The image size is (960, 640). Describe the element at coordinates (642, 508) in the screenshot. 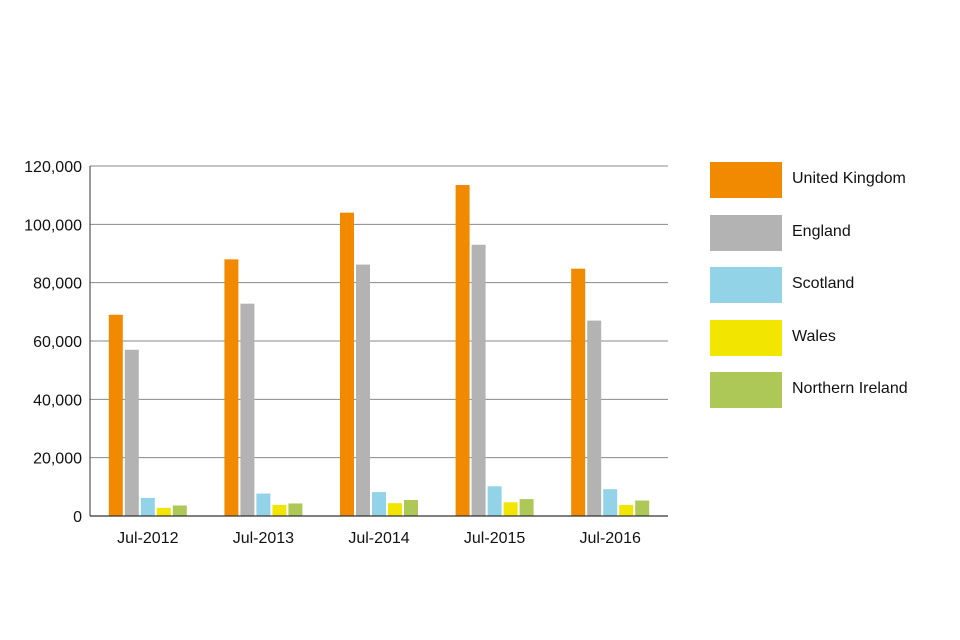

I see `bar-northern-ireland-jul-2016` at that location.